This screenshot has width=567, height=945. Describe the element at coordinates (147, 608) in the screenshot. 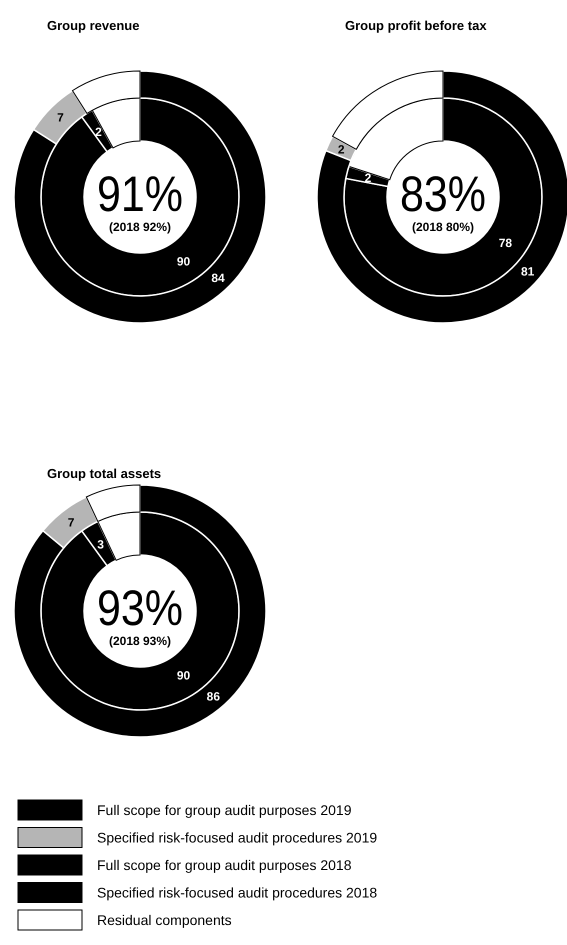

I see `text: 93%` at that location.